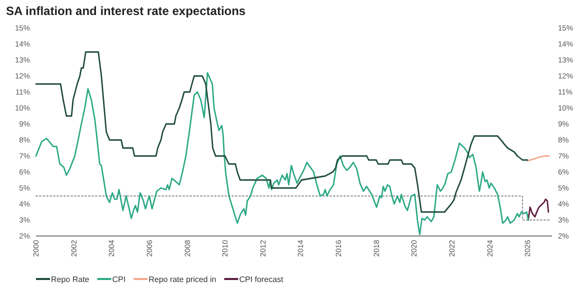  I want to click on legend-label: CPI forecast, so click(261, 279).